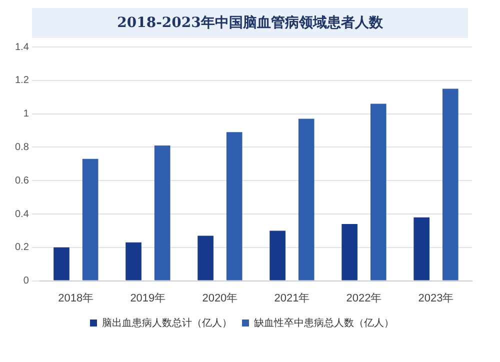 The height and width of the screenshot is (362, 500). What do you see at coordinates (250, 23) in the screenshot?
I see `chart-title: 2018-2023年中国脑血管病领域患者人数` at bounding box center [250, 23].